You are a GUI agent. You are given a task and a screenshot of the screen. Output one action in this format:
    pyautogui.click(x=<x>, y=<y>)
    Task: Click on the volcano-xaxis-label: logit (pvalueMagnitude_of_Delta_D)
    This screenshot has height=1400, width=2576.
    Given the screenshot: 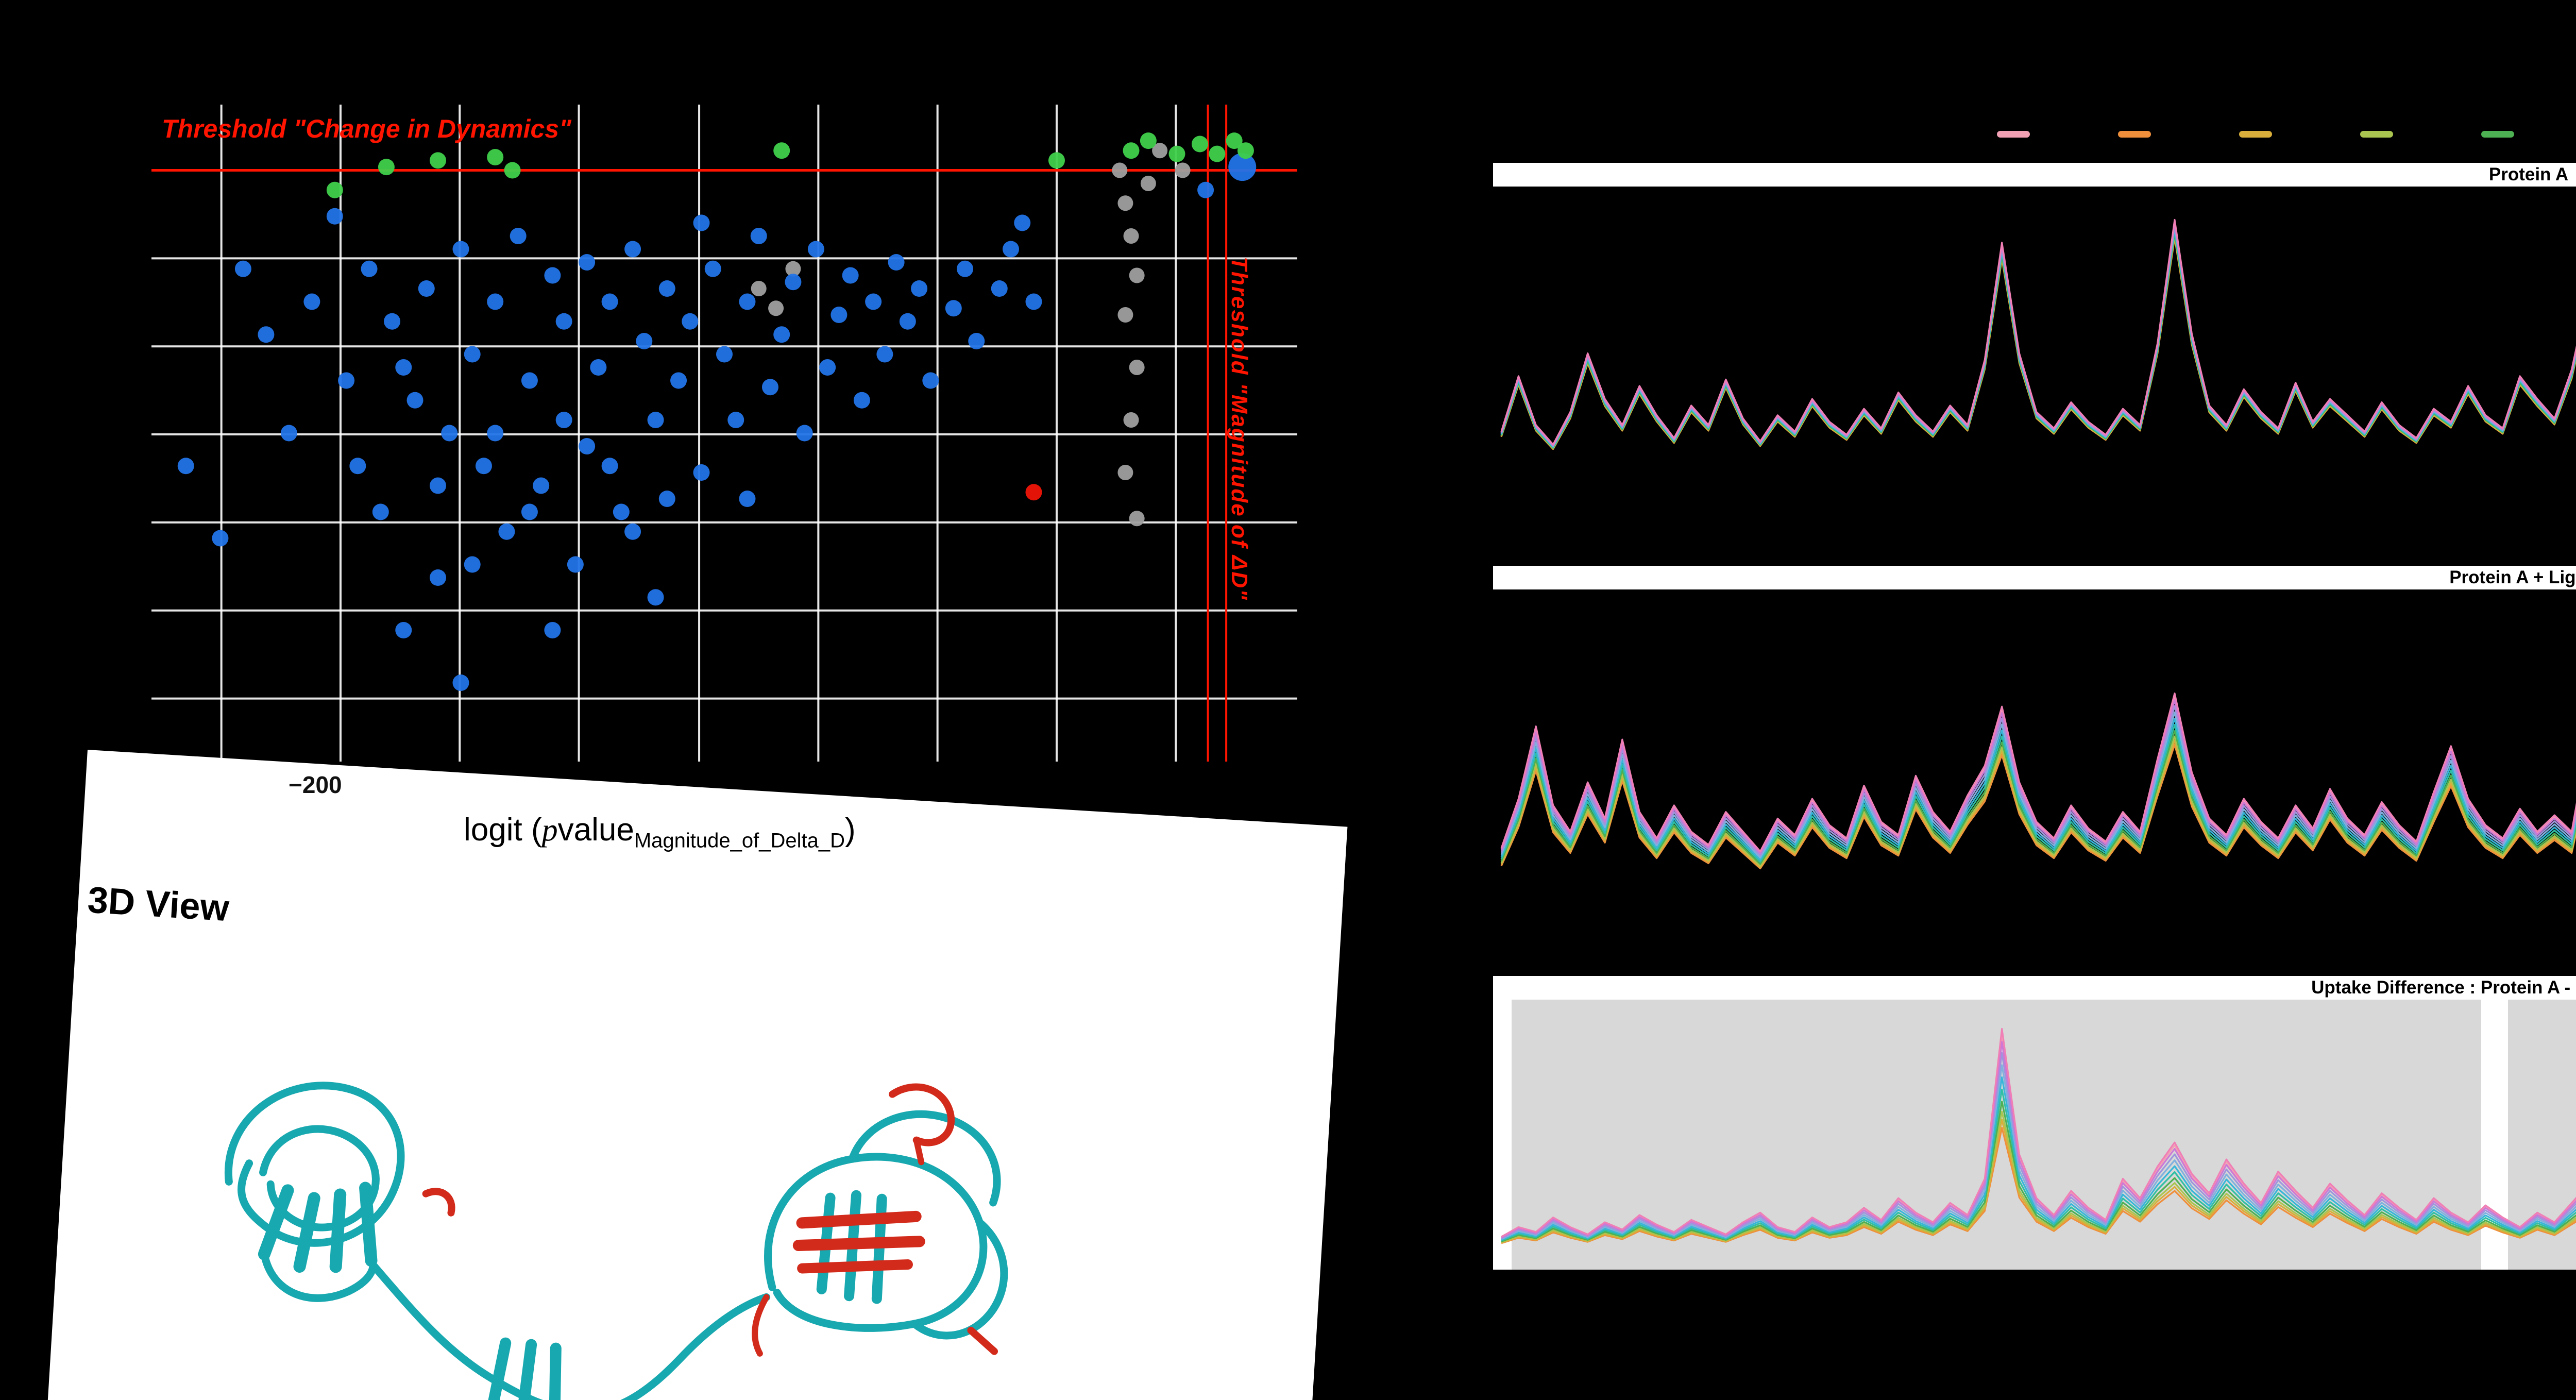 What is the action you would take?
    pyautogui.click(x=660, y=832)
    